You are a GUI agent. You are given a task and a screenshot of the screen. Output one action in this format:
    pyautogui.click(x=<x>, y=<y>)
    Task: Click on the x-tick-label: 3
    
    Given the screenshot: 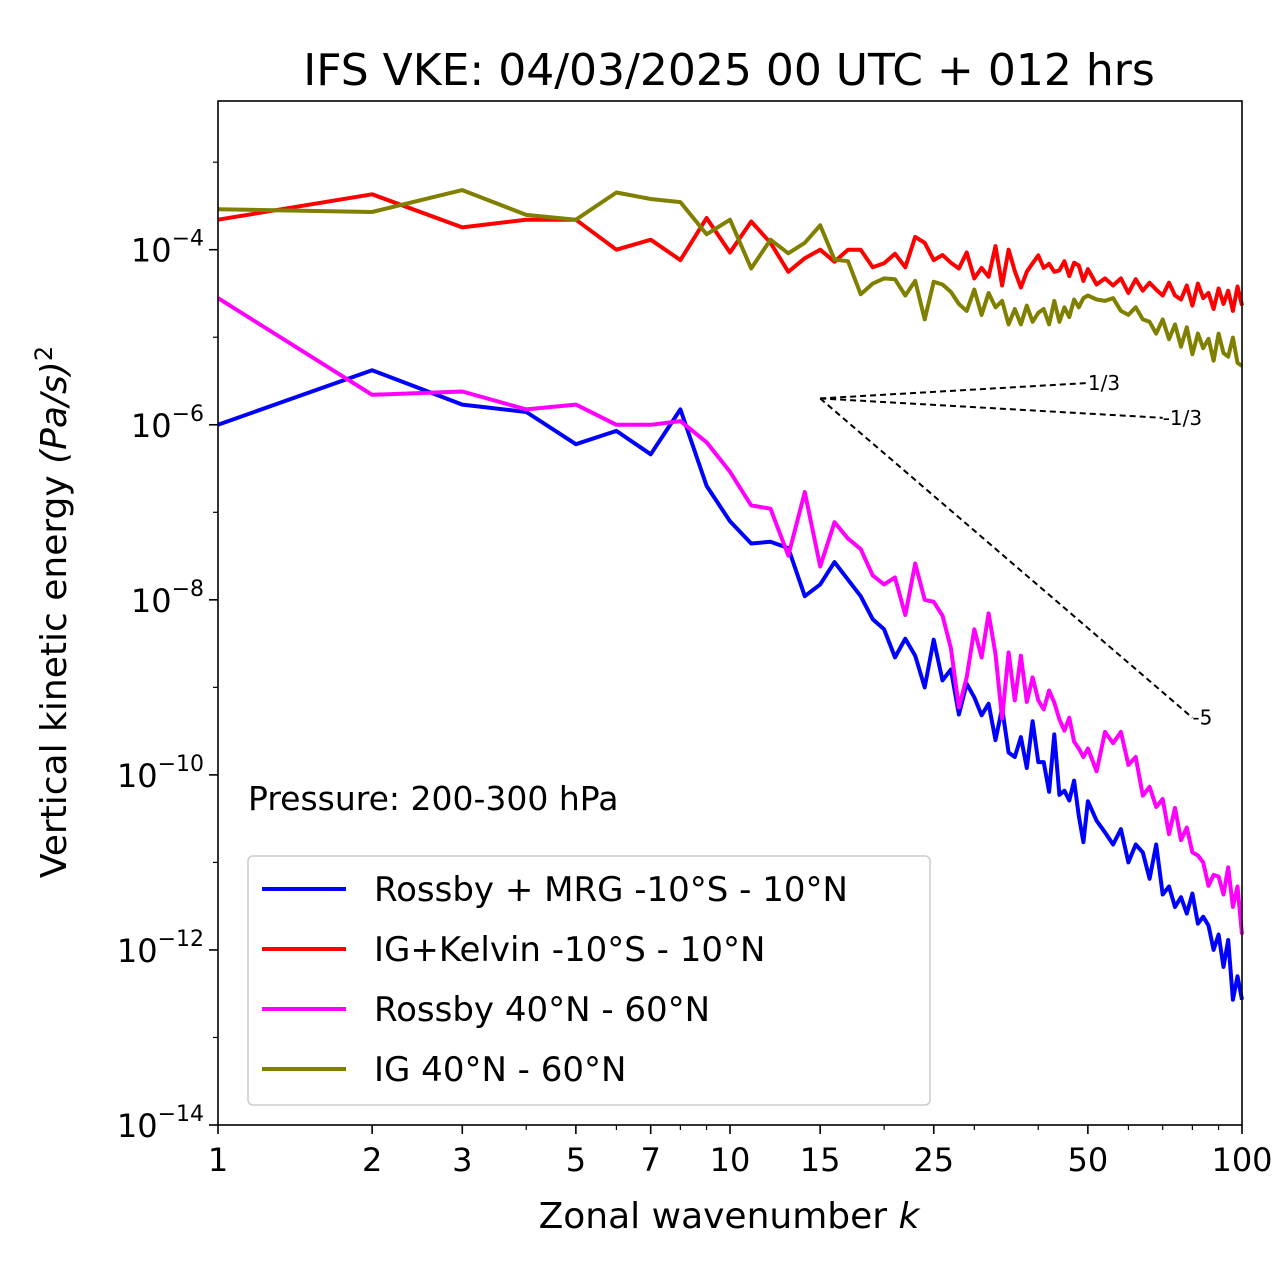 What is the action you would take?
    pyautogui.click(x=462, y=1160)
    